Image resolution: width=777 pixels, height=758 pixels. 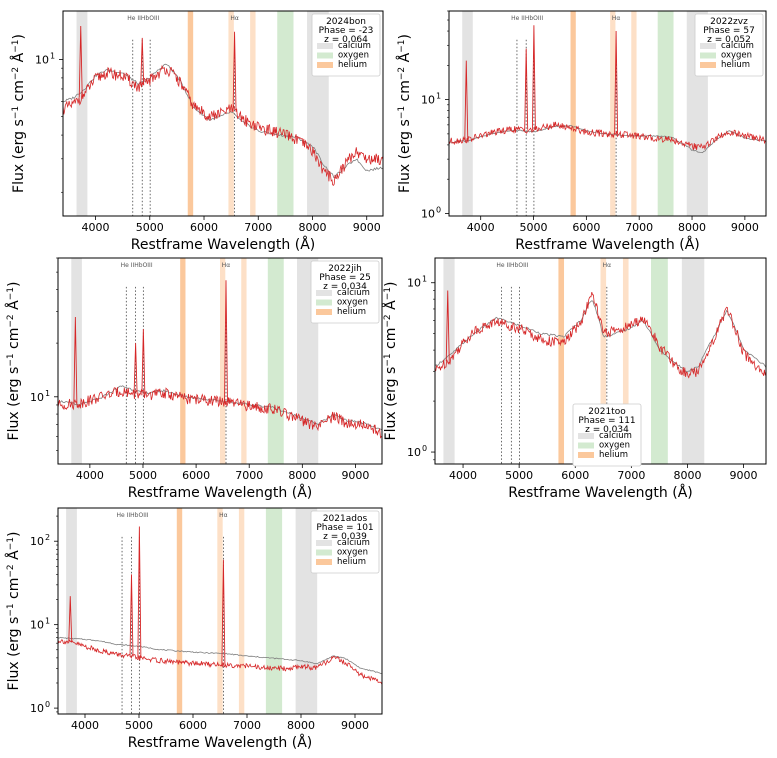 What do you see at coordinates (345, 269) in the screenshot?
I see `legend-title-line: 2022jih` at bounding box center [345, 269].